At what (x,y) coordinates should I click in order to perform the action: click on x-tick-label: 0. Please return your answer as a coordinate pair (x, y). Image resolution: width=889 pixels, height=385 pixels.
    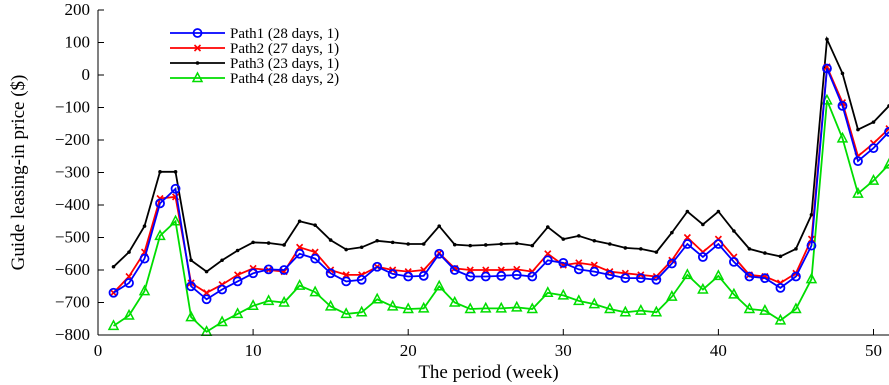
    Looking at the image, I should click on (98, 350).